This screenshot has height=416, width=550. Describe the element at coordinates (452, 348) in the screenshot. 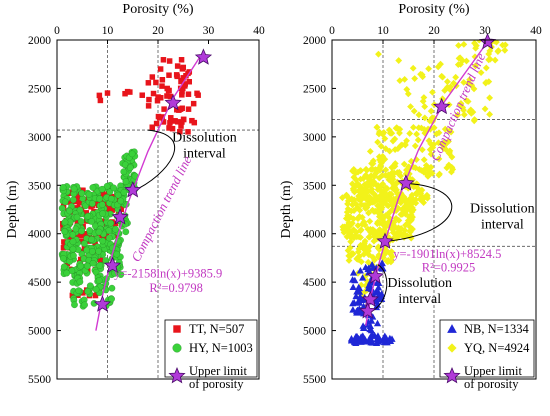

I see `legend-marker-diamond` at that location.